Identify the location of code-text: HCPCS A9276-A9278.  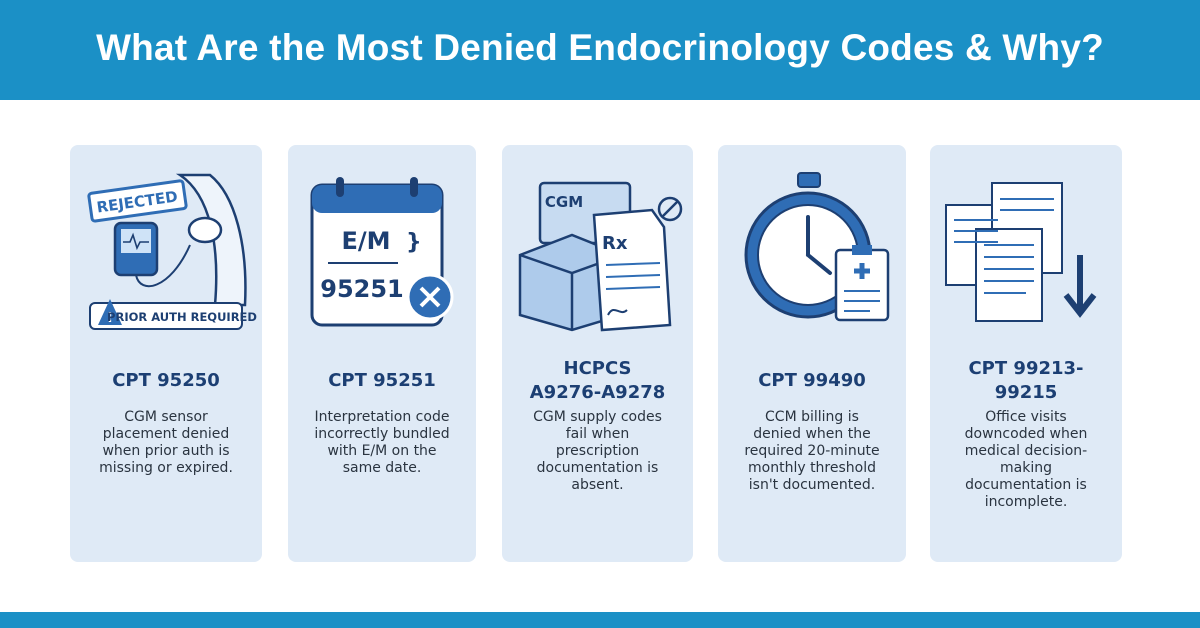
(597, 380).